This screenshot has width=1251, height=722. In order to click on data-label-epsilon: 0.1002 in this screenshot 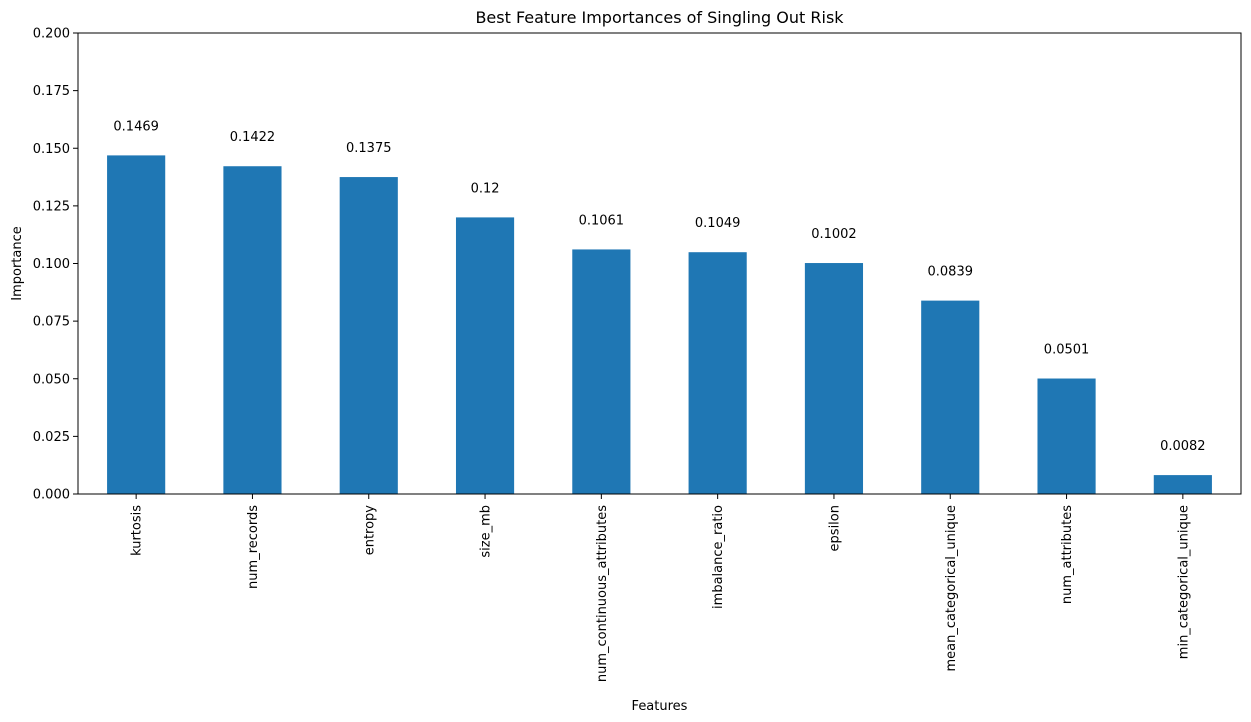, I will do `click(834, 234)`.